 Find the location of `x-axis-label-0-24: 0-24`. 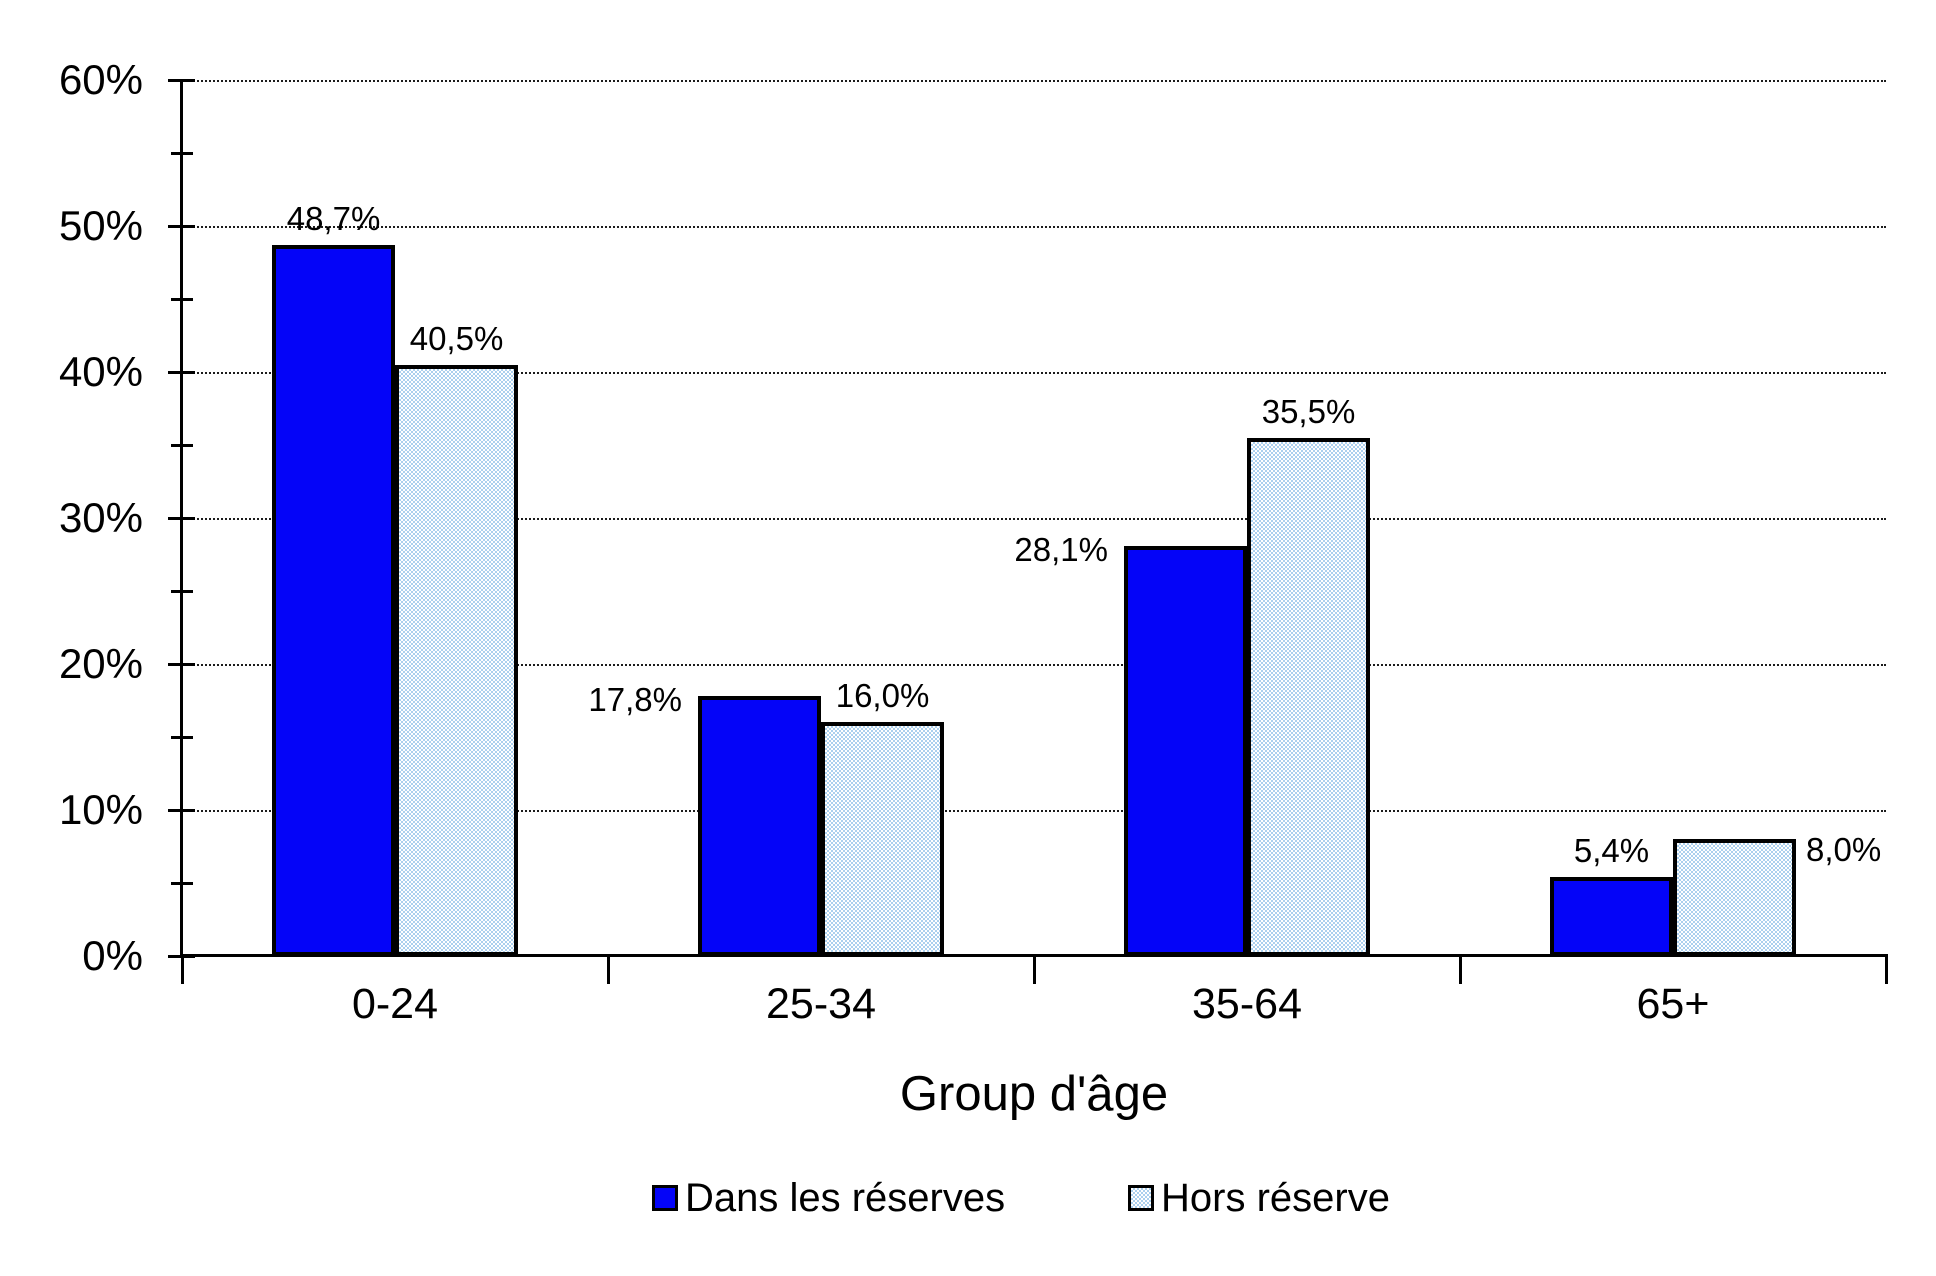

x-axis-label-0-24: 0-24 is located at coordinates (395, 1004).